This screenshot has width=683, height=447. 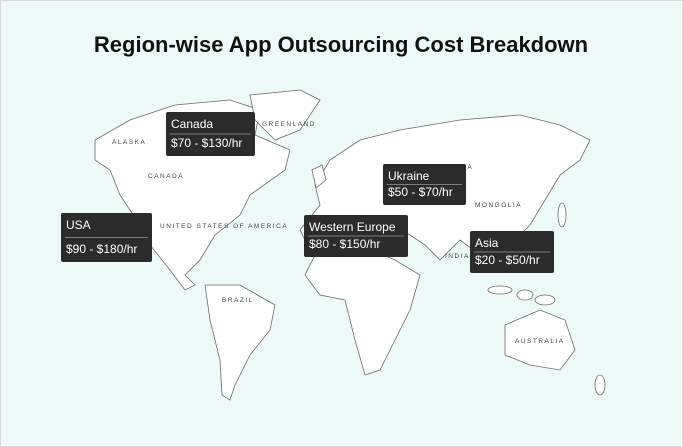 What do you see at coordinates (507, 260) in the screenshot?
I see `cost-range: $20 - $50/hr` at bounding box center [507, 260].